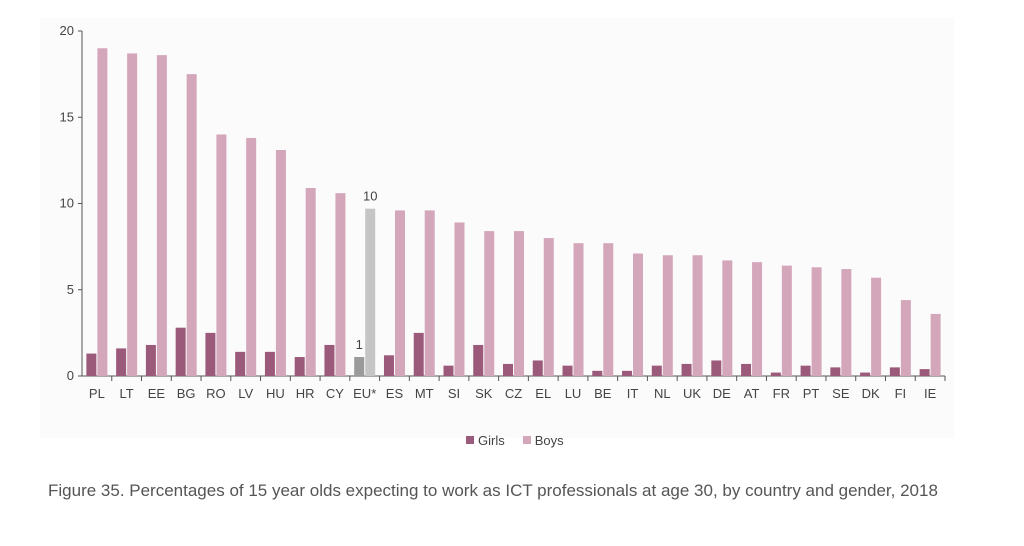  What do you see at coordinates (924, 372) in the screenshot?
I see `bar-girls-ie` at bounding box center [924, 372].